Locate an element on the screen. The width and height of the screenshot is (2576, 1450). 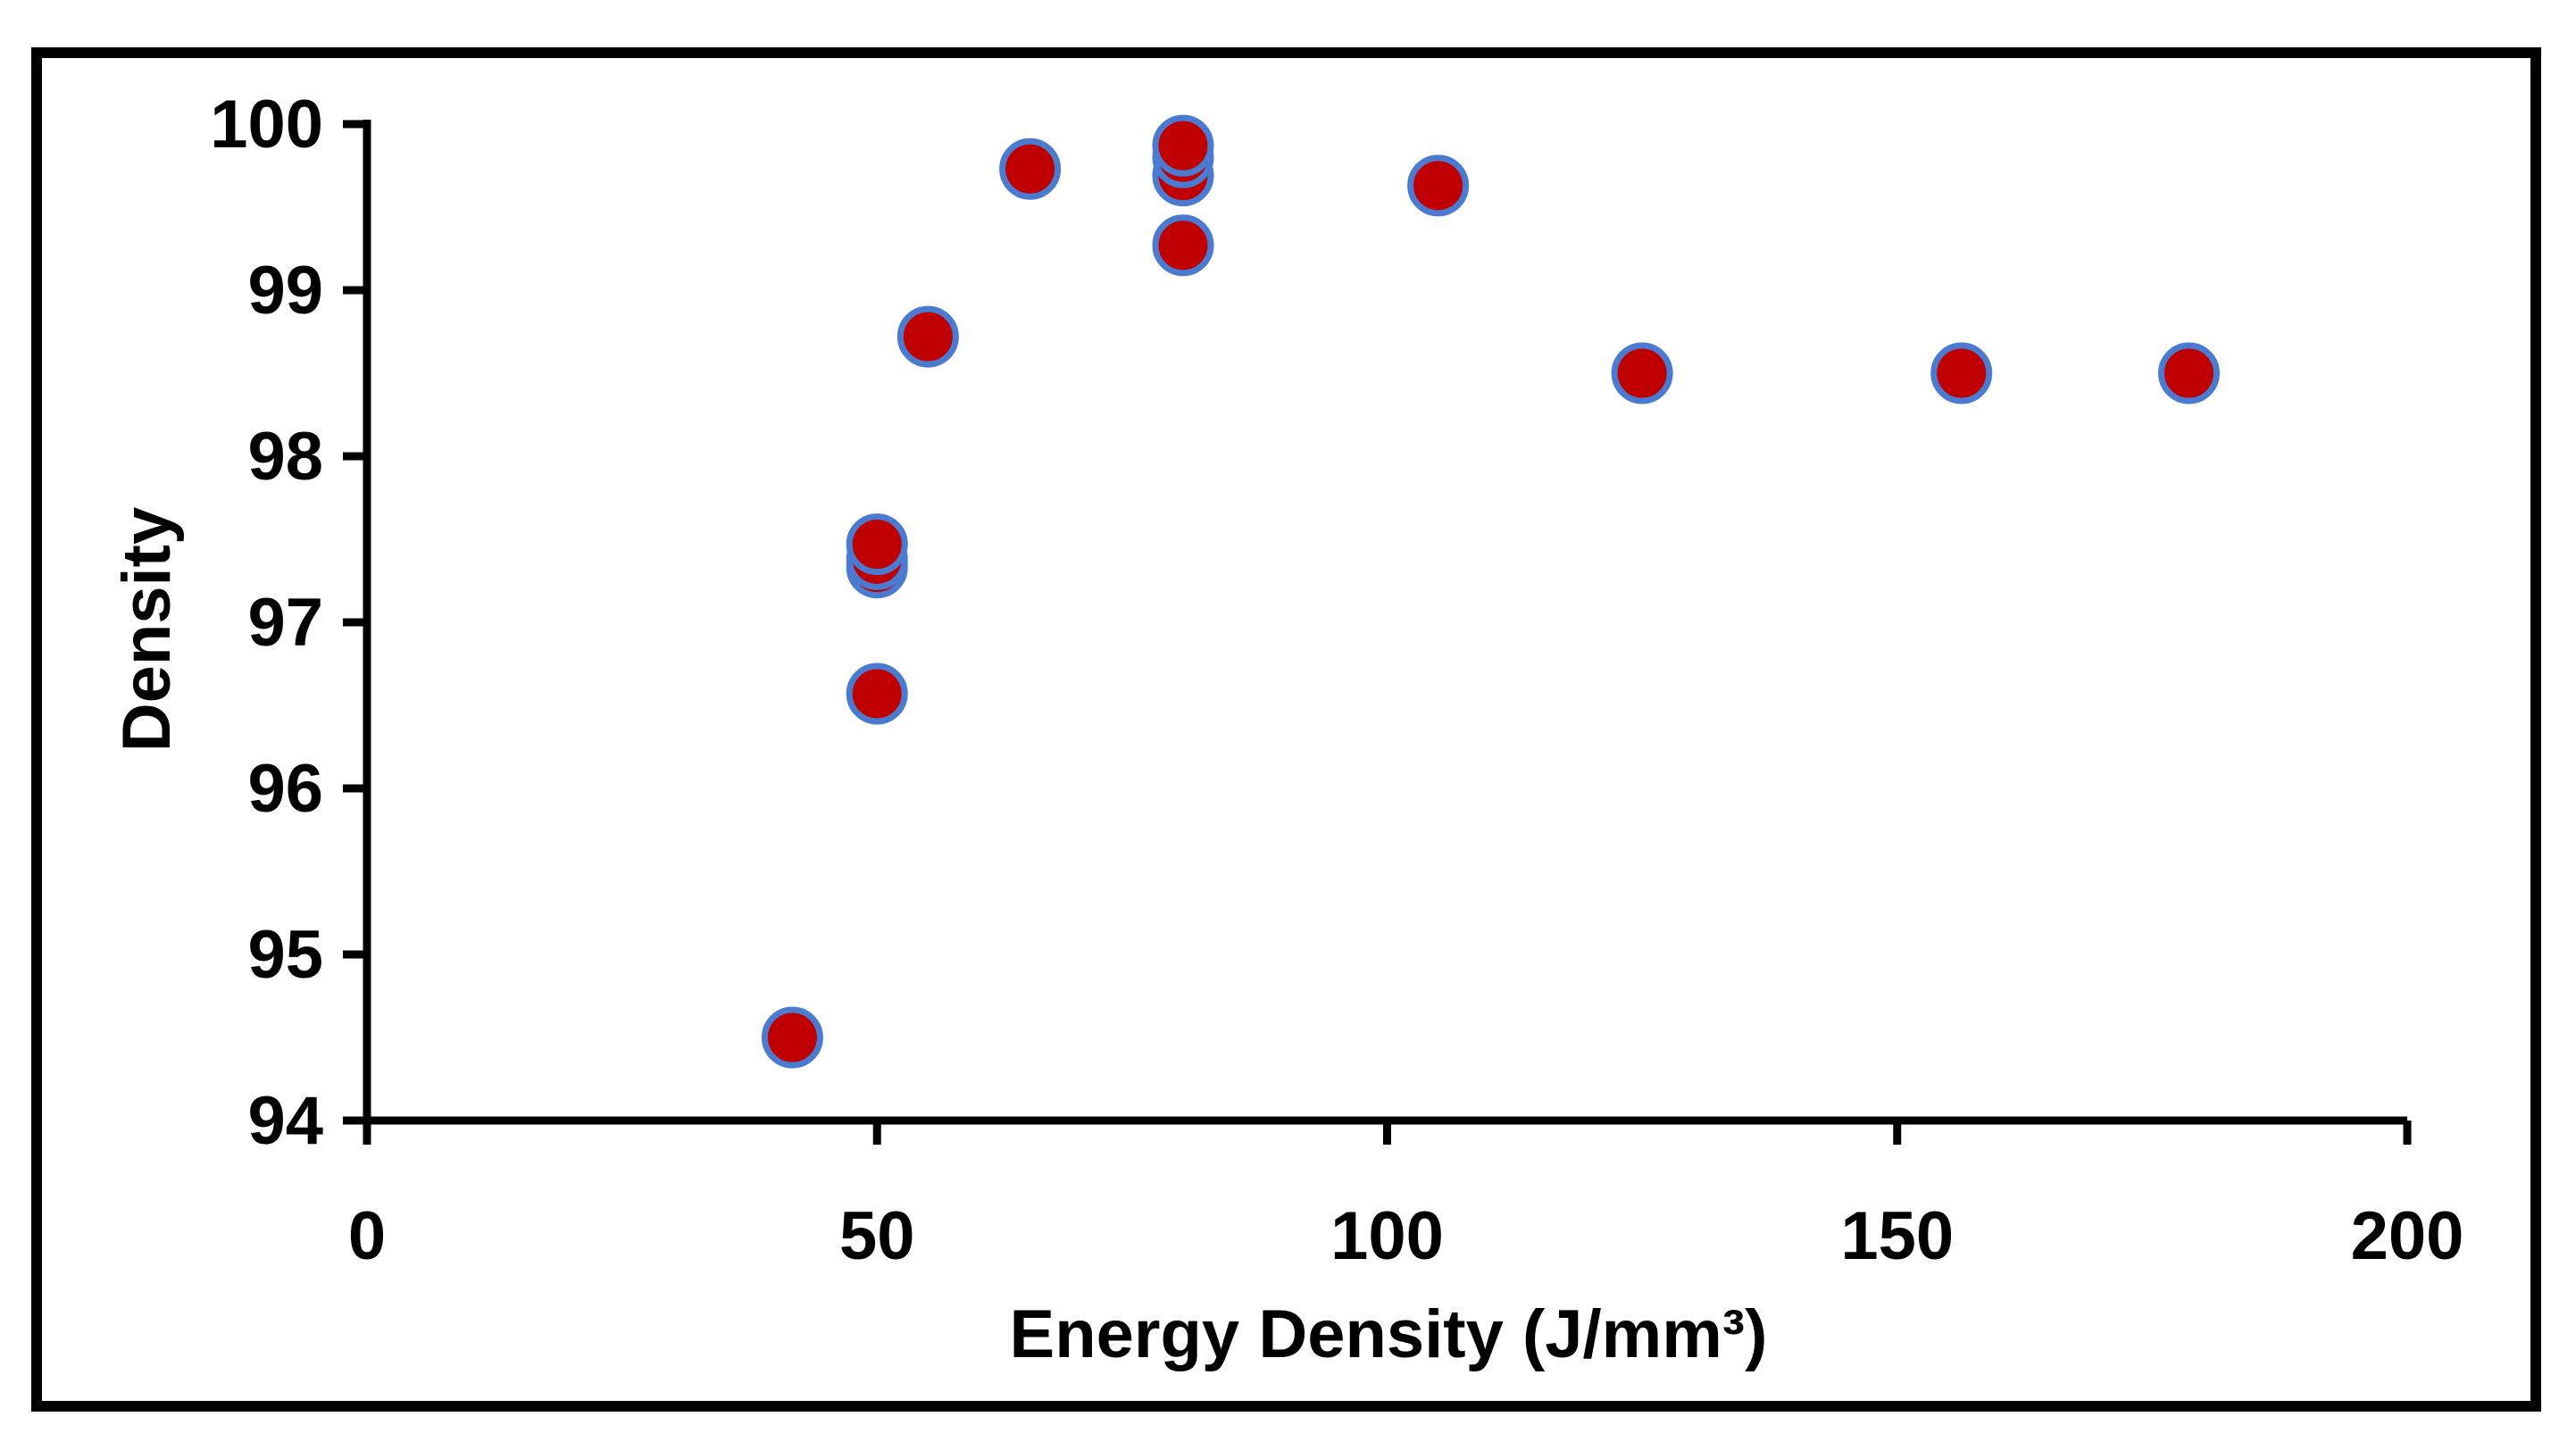
x-axis: 0 50 100 150 200 Energy Density (J/mm³) is located at coordinates (1406, 1244).